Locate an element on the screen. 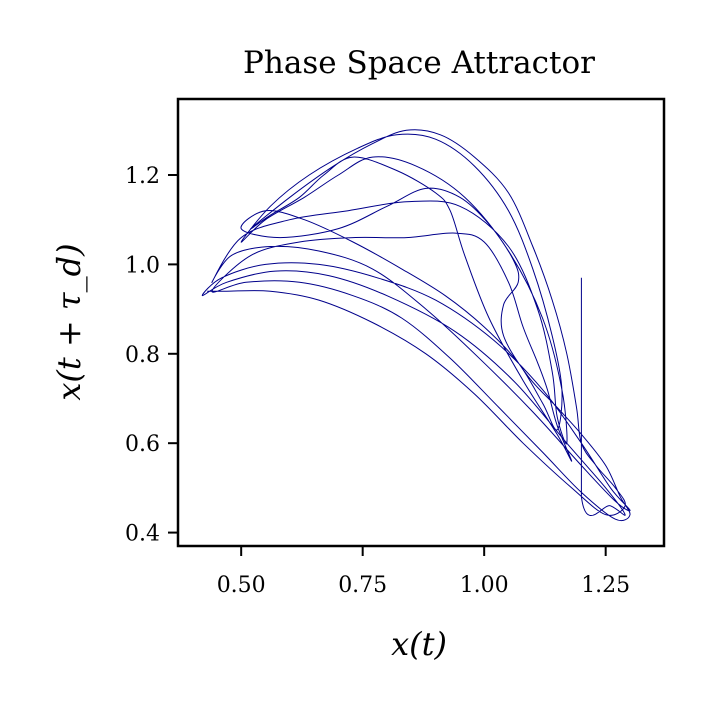  y-tick-label: 1.2 is located at coordinates (142, 176).